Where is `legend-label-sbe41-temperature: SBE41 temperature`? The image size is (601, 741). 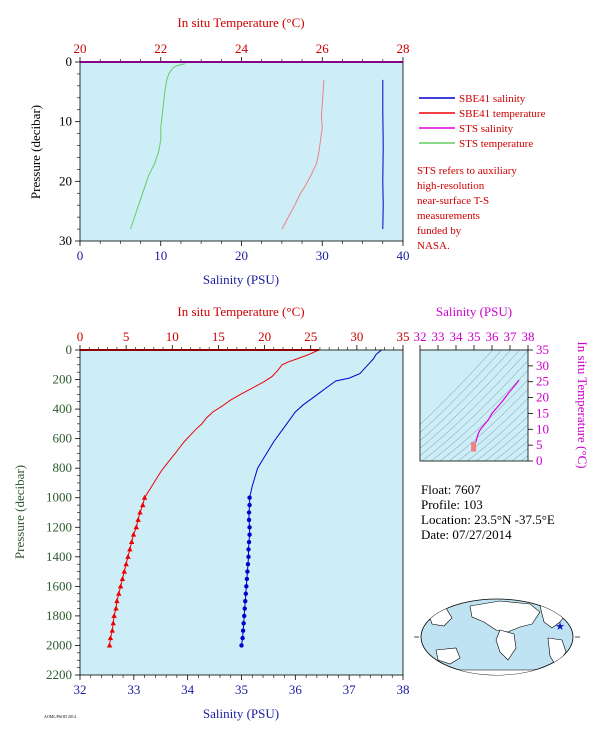 legend-label-sbe41-temperature: SBE41 temperature is located at coordinates (502, 114).